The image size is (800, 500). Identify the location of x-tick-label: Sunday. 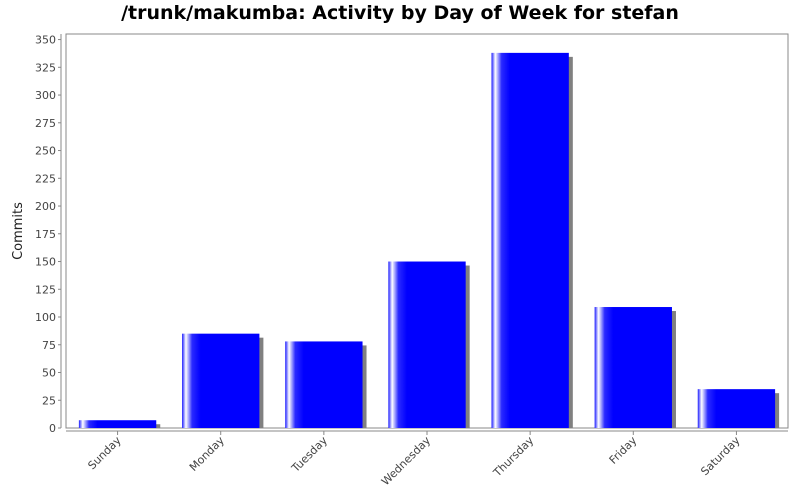
(104, 453).